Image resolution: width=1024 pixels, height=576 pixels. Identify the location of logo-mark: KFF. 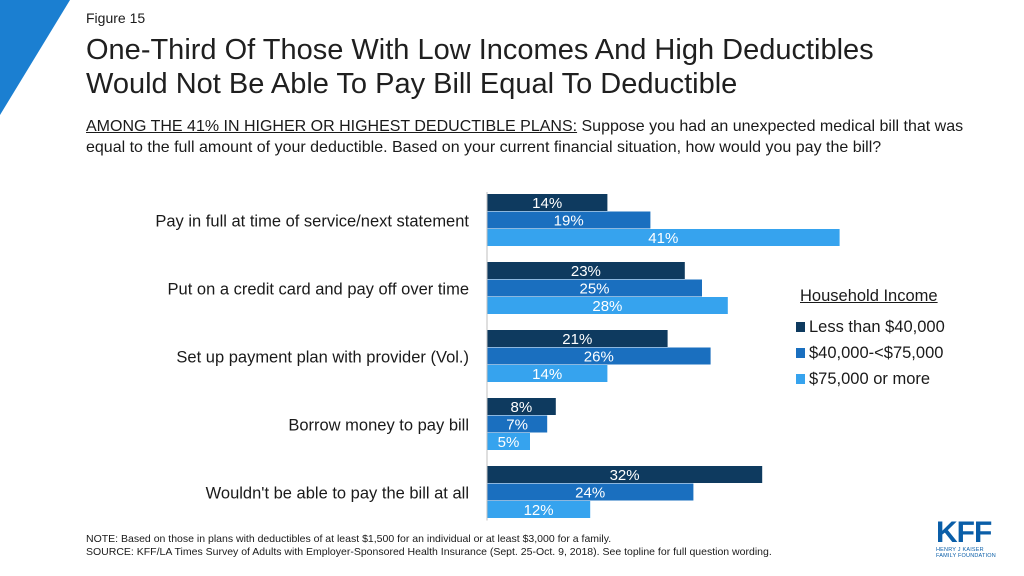
(964, 532).